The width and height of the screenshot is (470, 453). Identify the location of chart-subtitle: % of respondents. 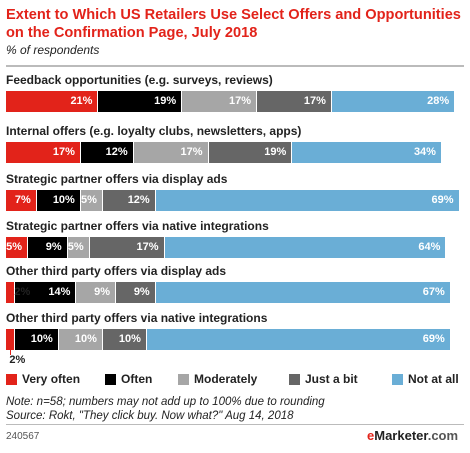
(53, 50).